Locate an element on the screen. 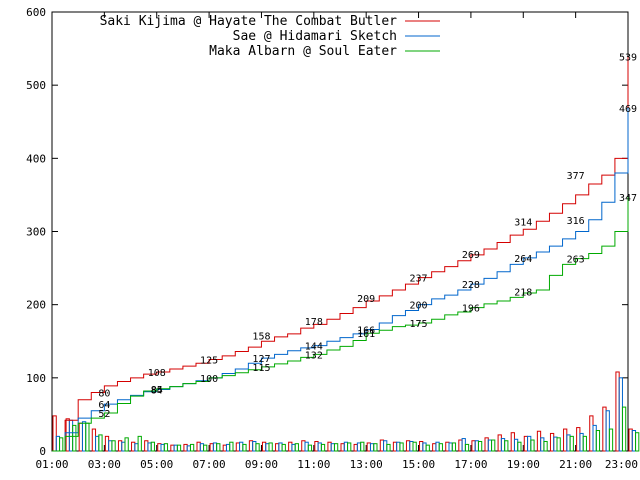 This screenshot has width=640, height=480. data-label: 80 is located at coordinates (104, 393).